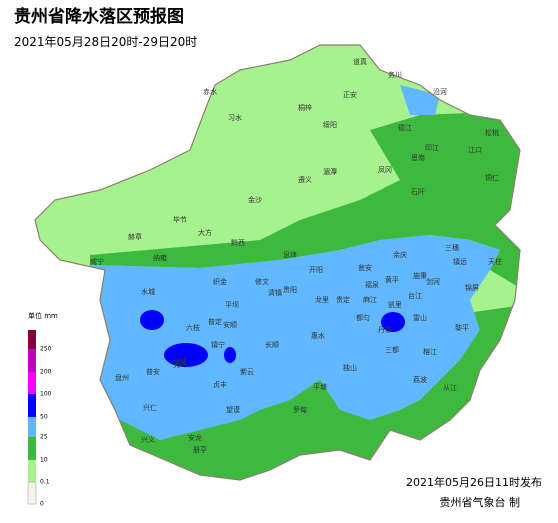 The image size is (558, 523). Describe the element at coordinates (195, 437) in the screenshot. I see `place-label: 安龙` at that location.